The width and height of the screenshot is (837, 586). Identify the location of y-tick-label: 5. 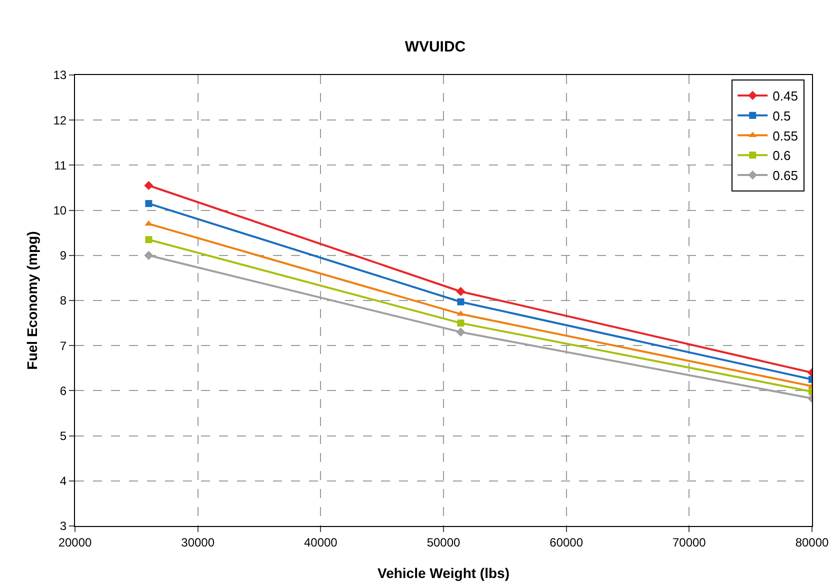
(63, 436).